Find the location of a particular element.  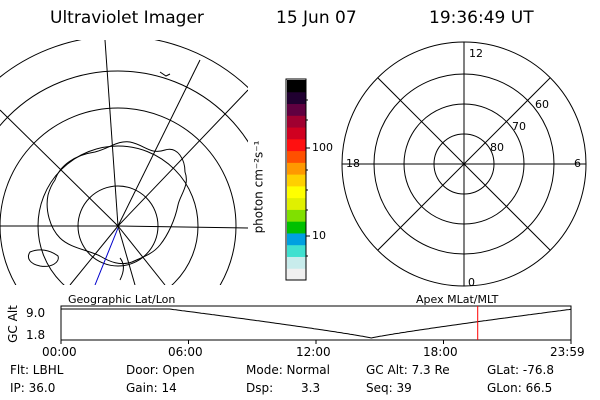

mlt-label-12: 12 is located at coordinates (476, 53).